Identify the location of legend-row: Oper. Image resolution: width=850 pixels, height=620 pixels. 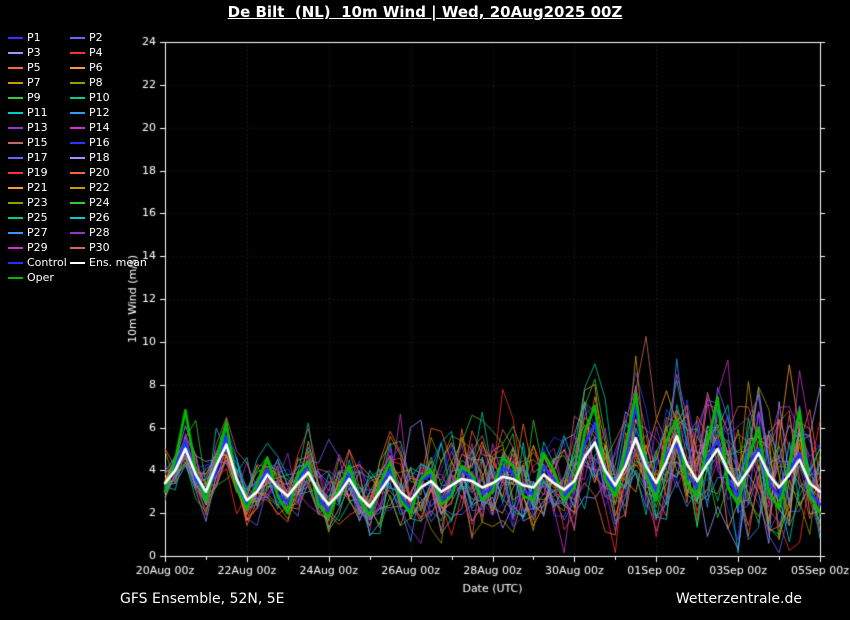
(83, 277).